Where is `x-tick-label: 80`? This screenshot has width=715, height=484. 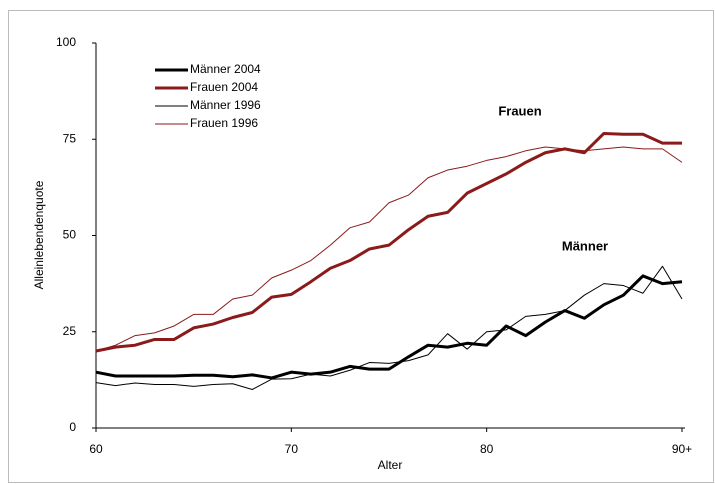
x-tick-label: 80 is located at coordinates (487, 449).